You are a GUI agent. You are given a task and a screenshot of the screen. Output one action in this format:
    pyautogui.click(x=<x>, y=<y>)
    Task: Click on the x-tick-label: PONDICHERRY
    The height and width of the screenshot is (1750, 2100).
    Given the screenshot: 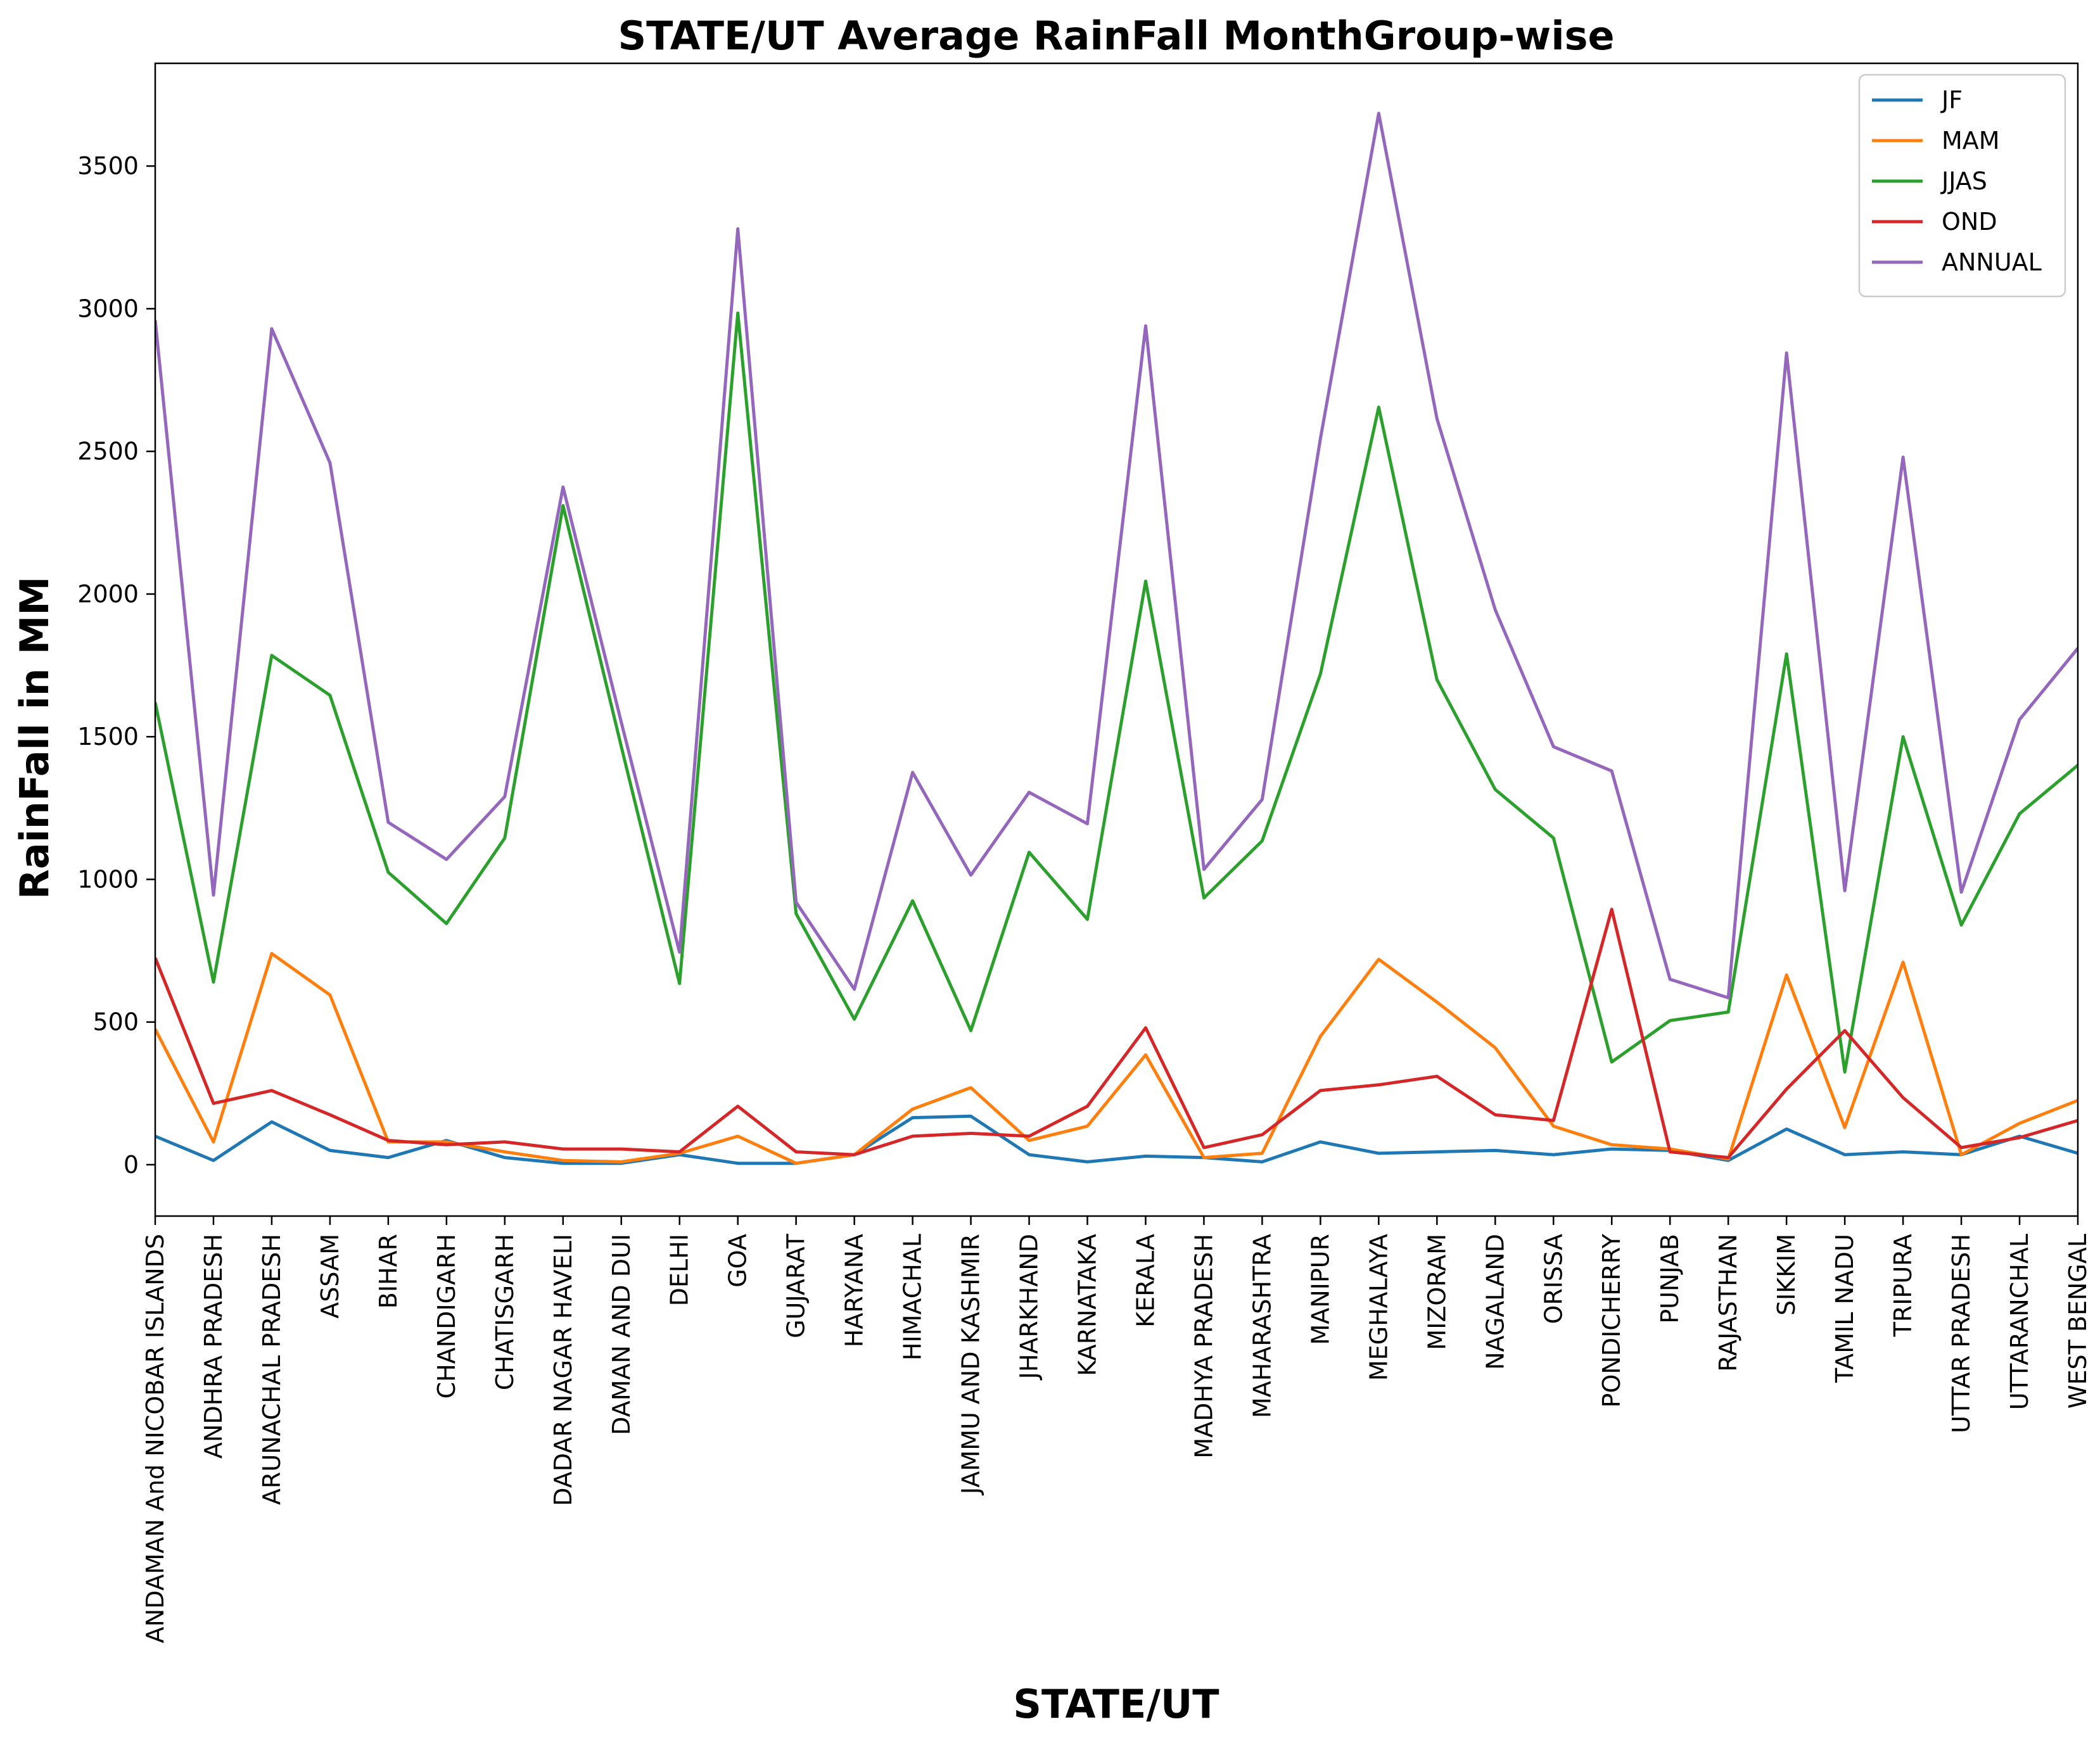 What is the action you would take?
    pyautogui.click(x=1612, y=1320)
    